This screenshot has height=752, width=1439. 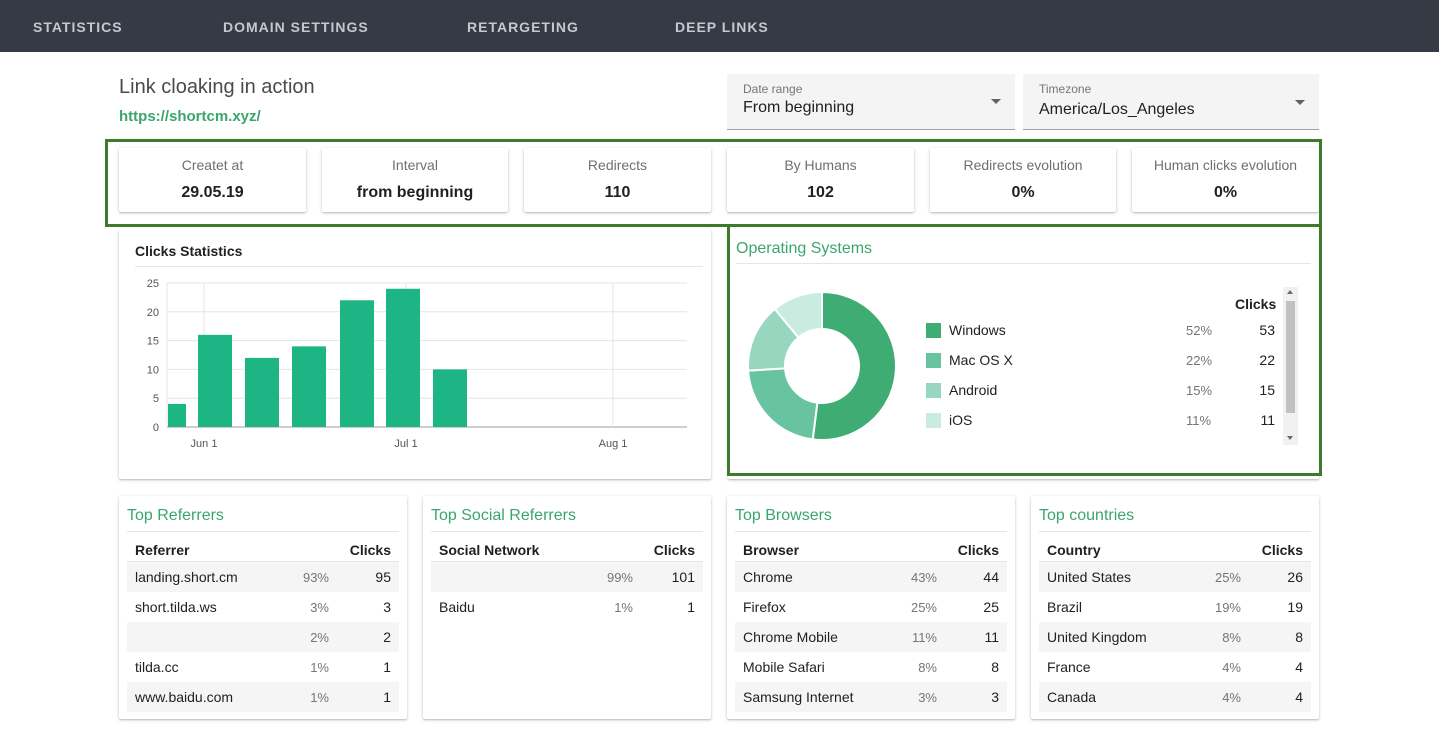 What do you see at coordinates (623, 607) in the screenshot?
I see `social-pct: 1%` at bounding box center [623, 607].